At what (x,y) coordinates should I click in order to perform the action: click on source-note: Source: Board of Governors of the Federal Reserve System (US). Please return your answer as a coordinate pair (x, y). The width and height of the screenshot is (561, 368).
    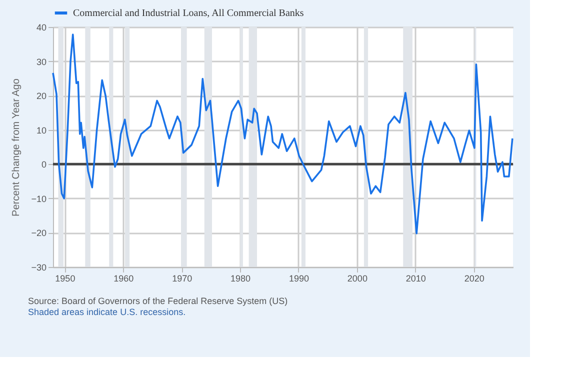
    Looking at the image, I should click on (158, 301).